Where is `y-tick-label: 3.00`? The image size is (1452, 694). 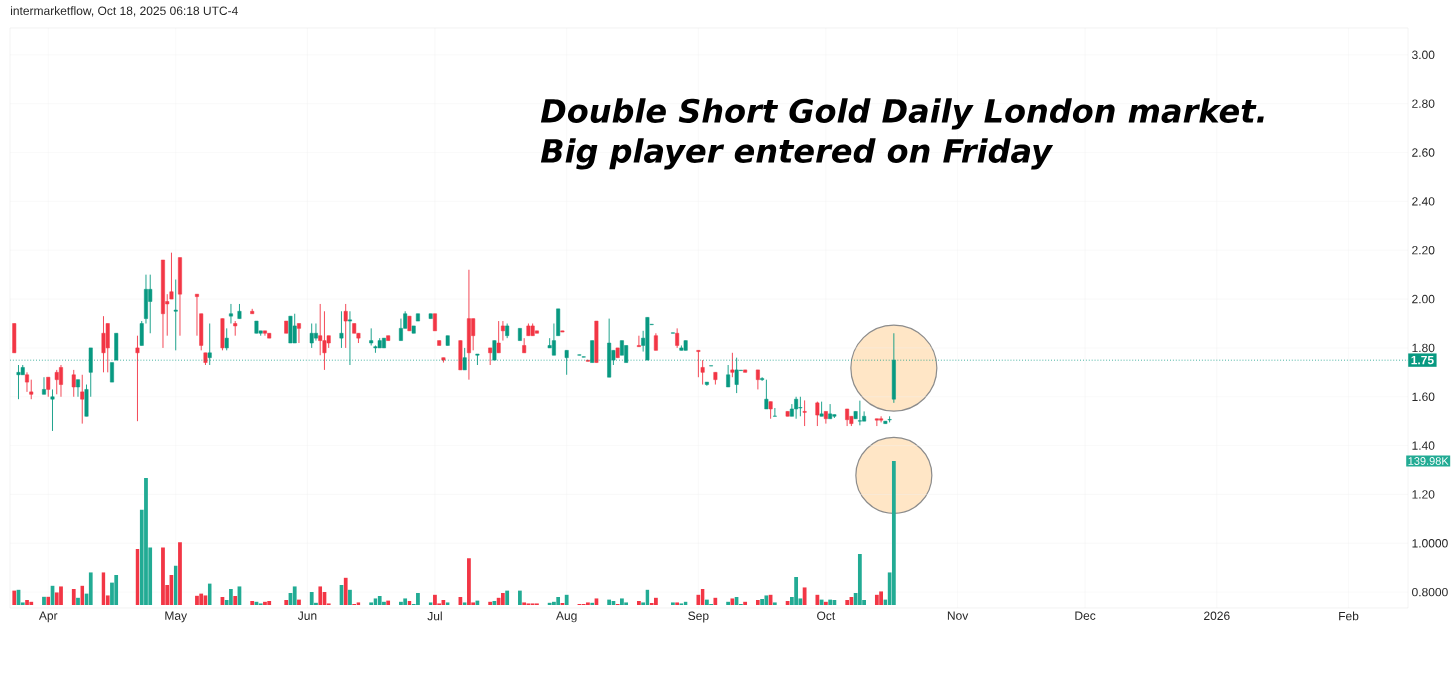 y-tick-label: 3.00 is located at coordinates (1423, 55).